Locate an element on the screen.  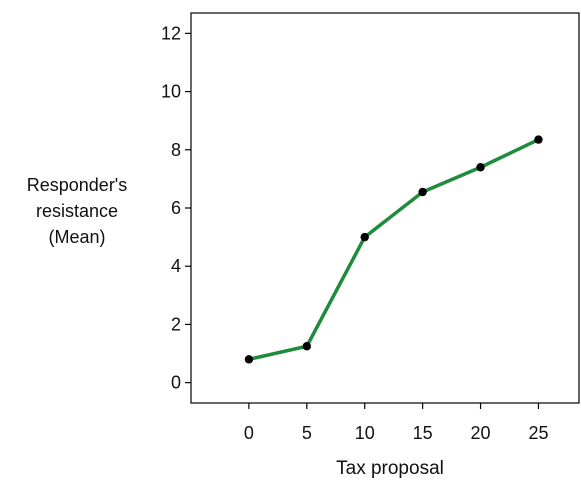
x-axis: 0 5 10 15 20 25 is located at coordinates (396, 423).